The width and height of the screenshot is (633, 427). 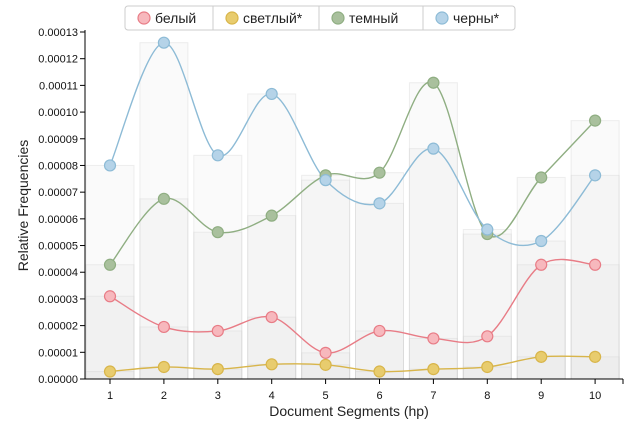 I want to click on y-tick-label: 0.00010, so click(x=58, y=113).